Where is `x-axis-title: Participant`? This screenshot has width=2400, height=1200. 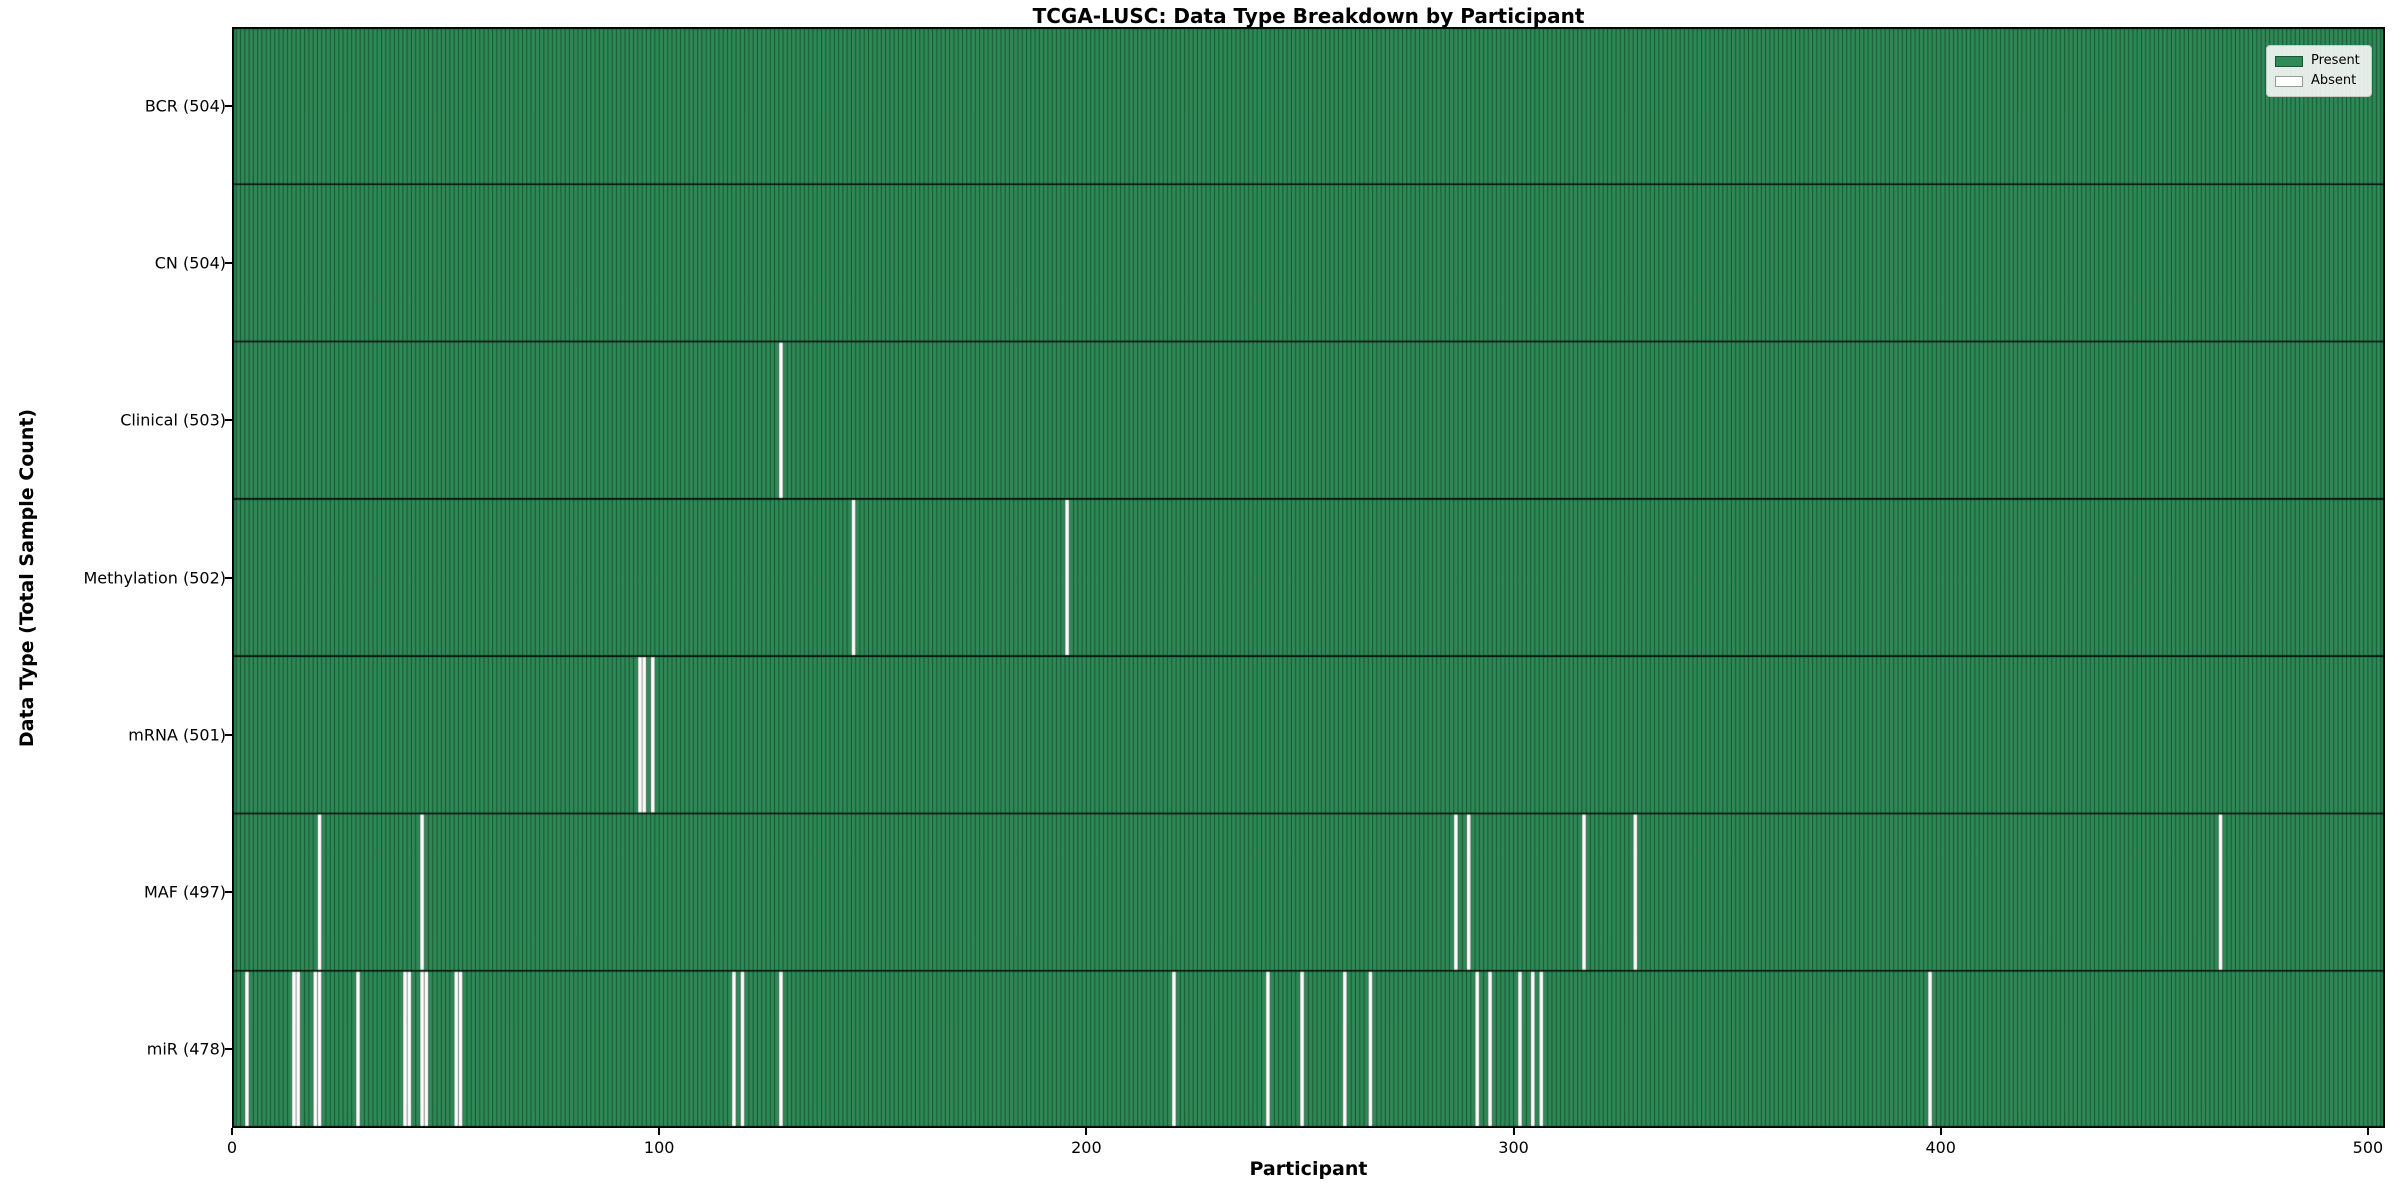 x-axis-title: Participant is located at coordinates (1308, 1169).